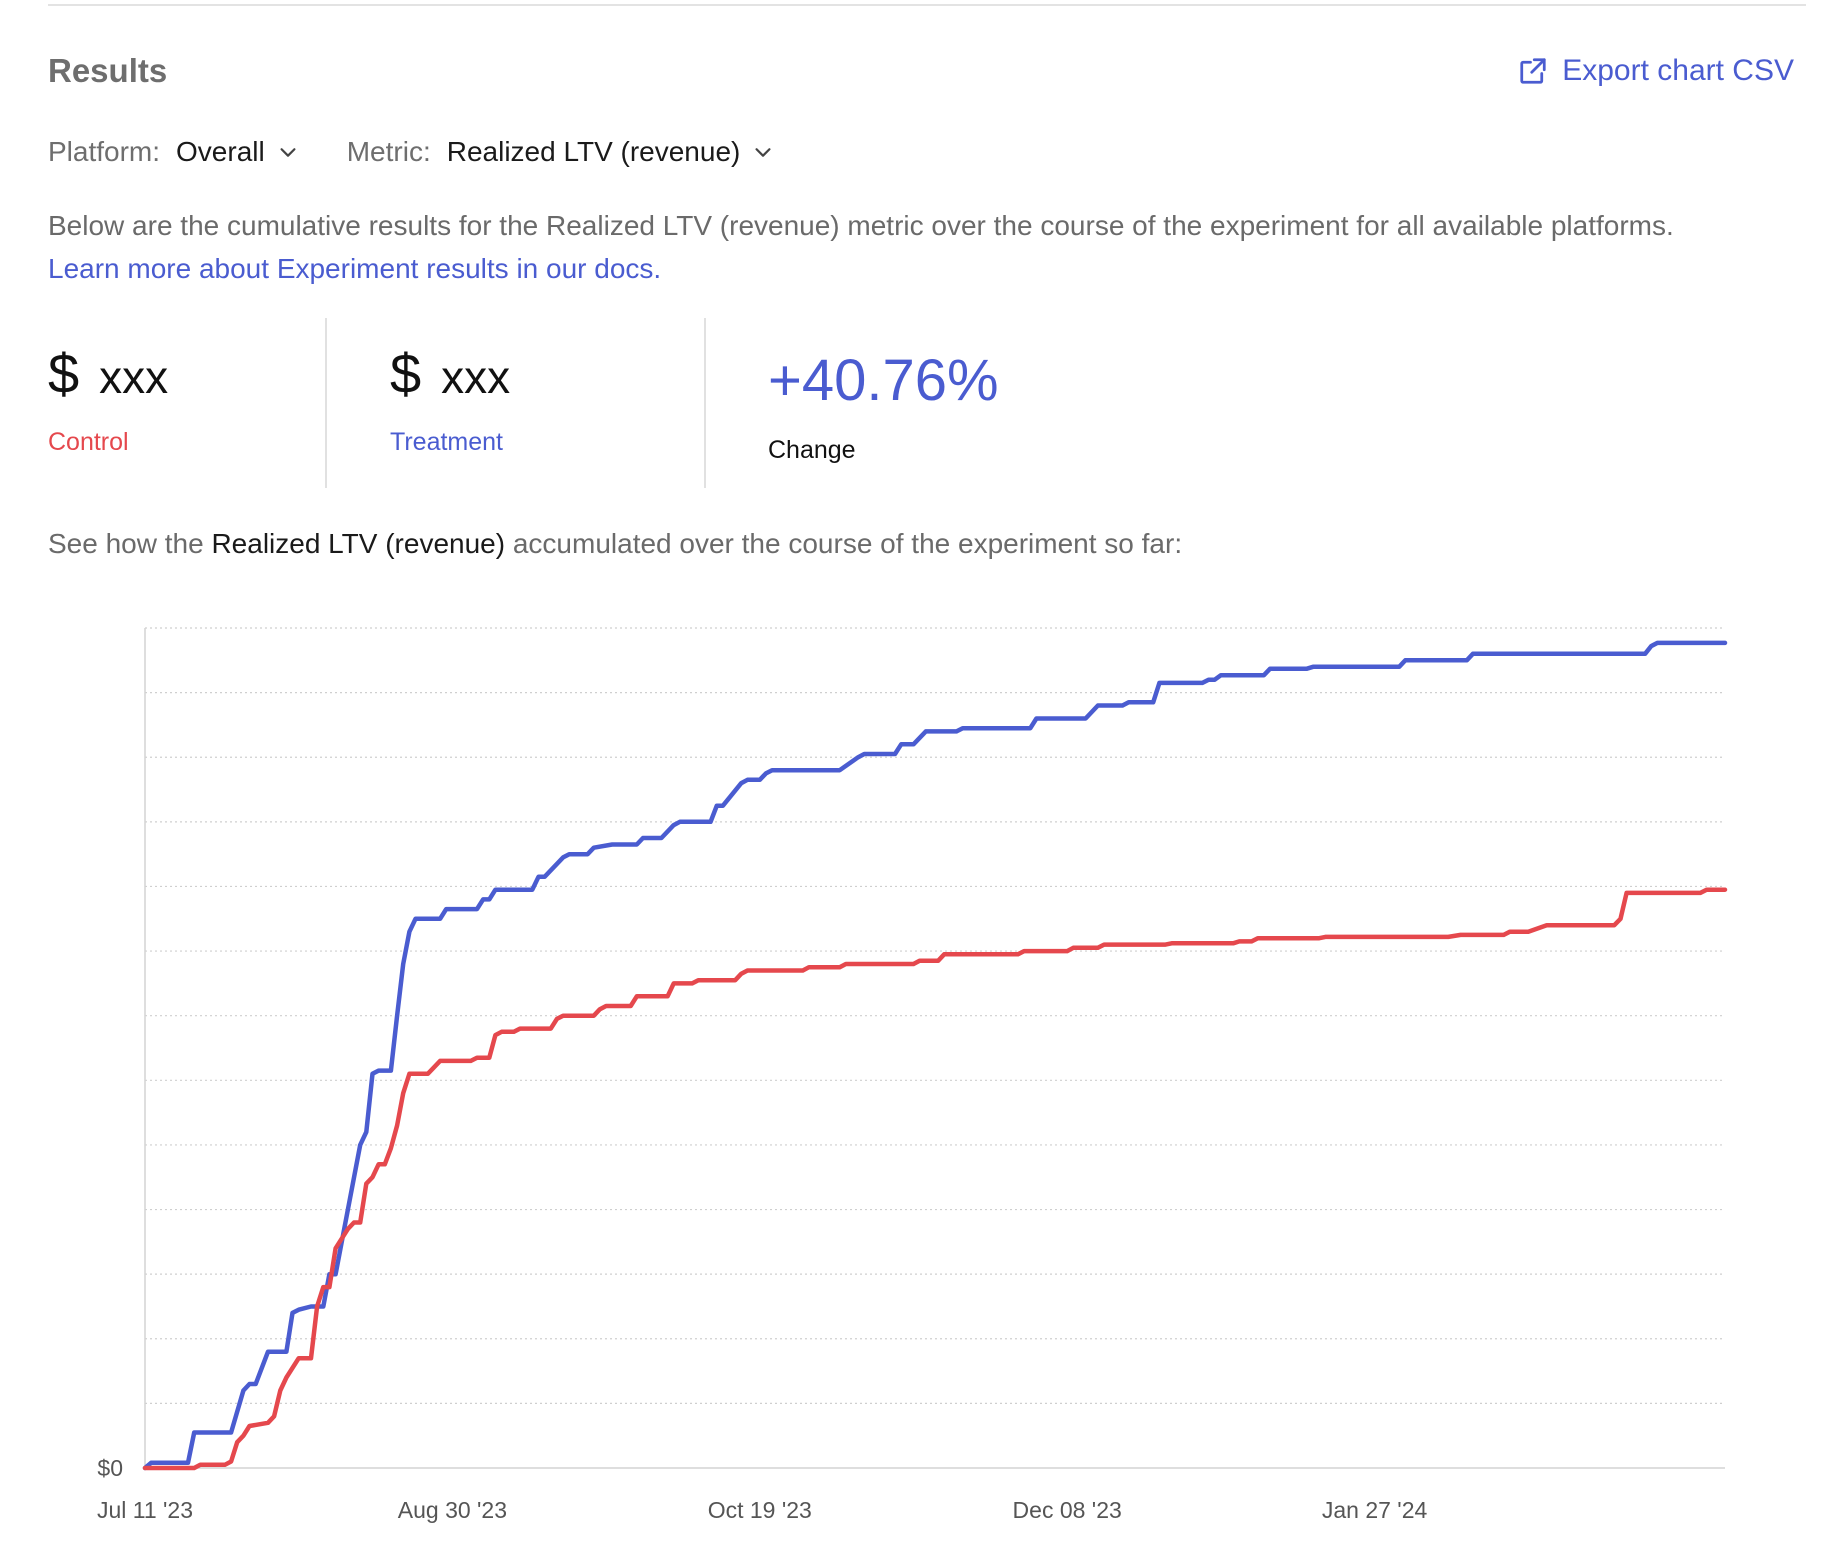  What do you see at coordinates (178, 374) in the screenshot?
I see `control-value: $ xxx` at bounding box center [178, 374].